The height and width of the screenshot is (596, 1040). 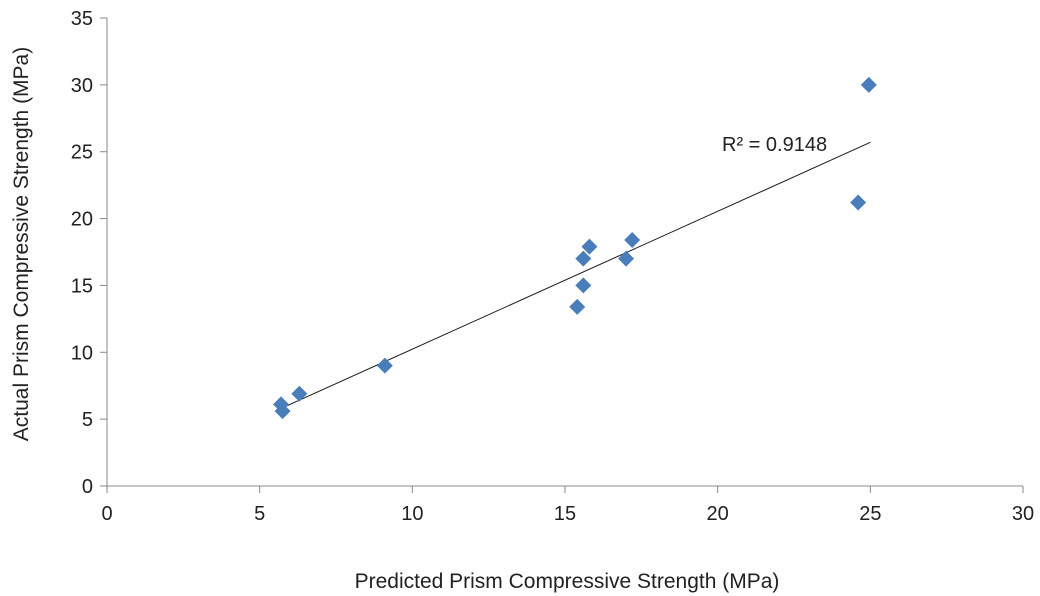 I want to click on y-axis-title: Actual Prism Compressive Strength (MPa), so click(x=21, y=244).